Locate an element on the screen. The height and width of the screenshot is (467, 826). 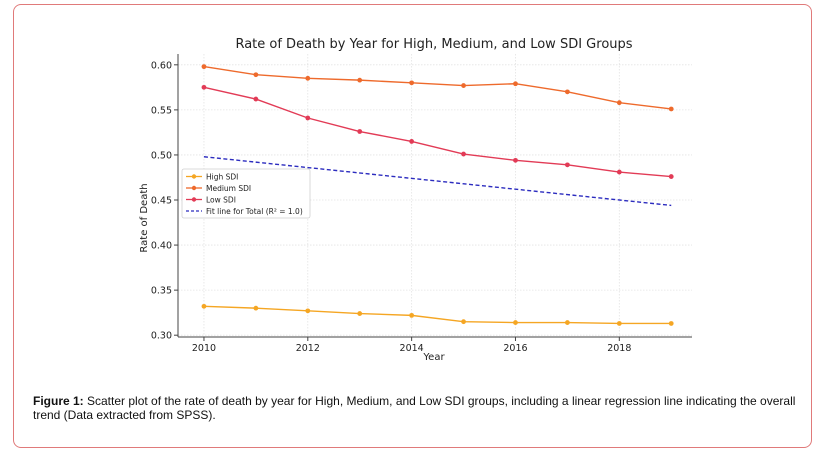
y-tick-label: 0.40 is located at coordinates (161, 246).